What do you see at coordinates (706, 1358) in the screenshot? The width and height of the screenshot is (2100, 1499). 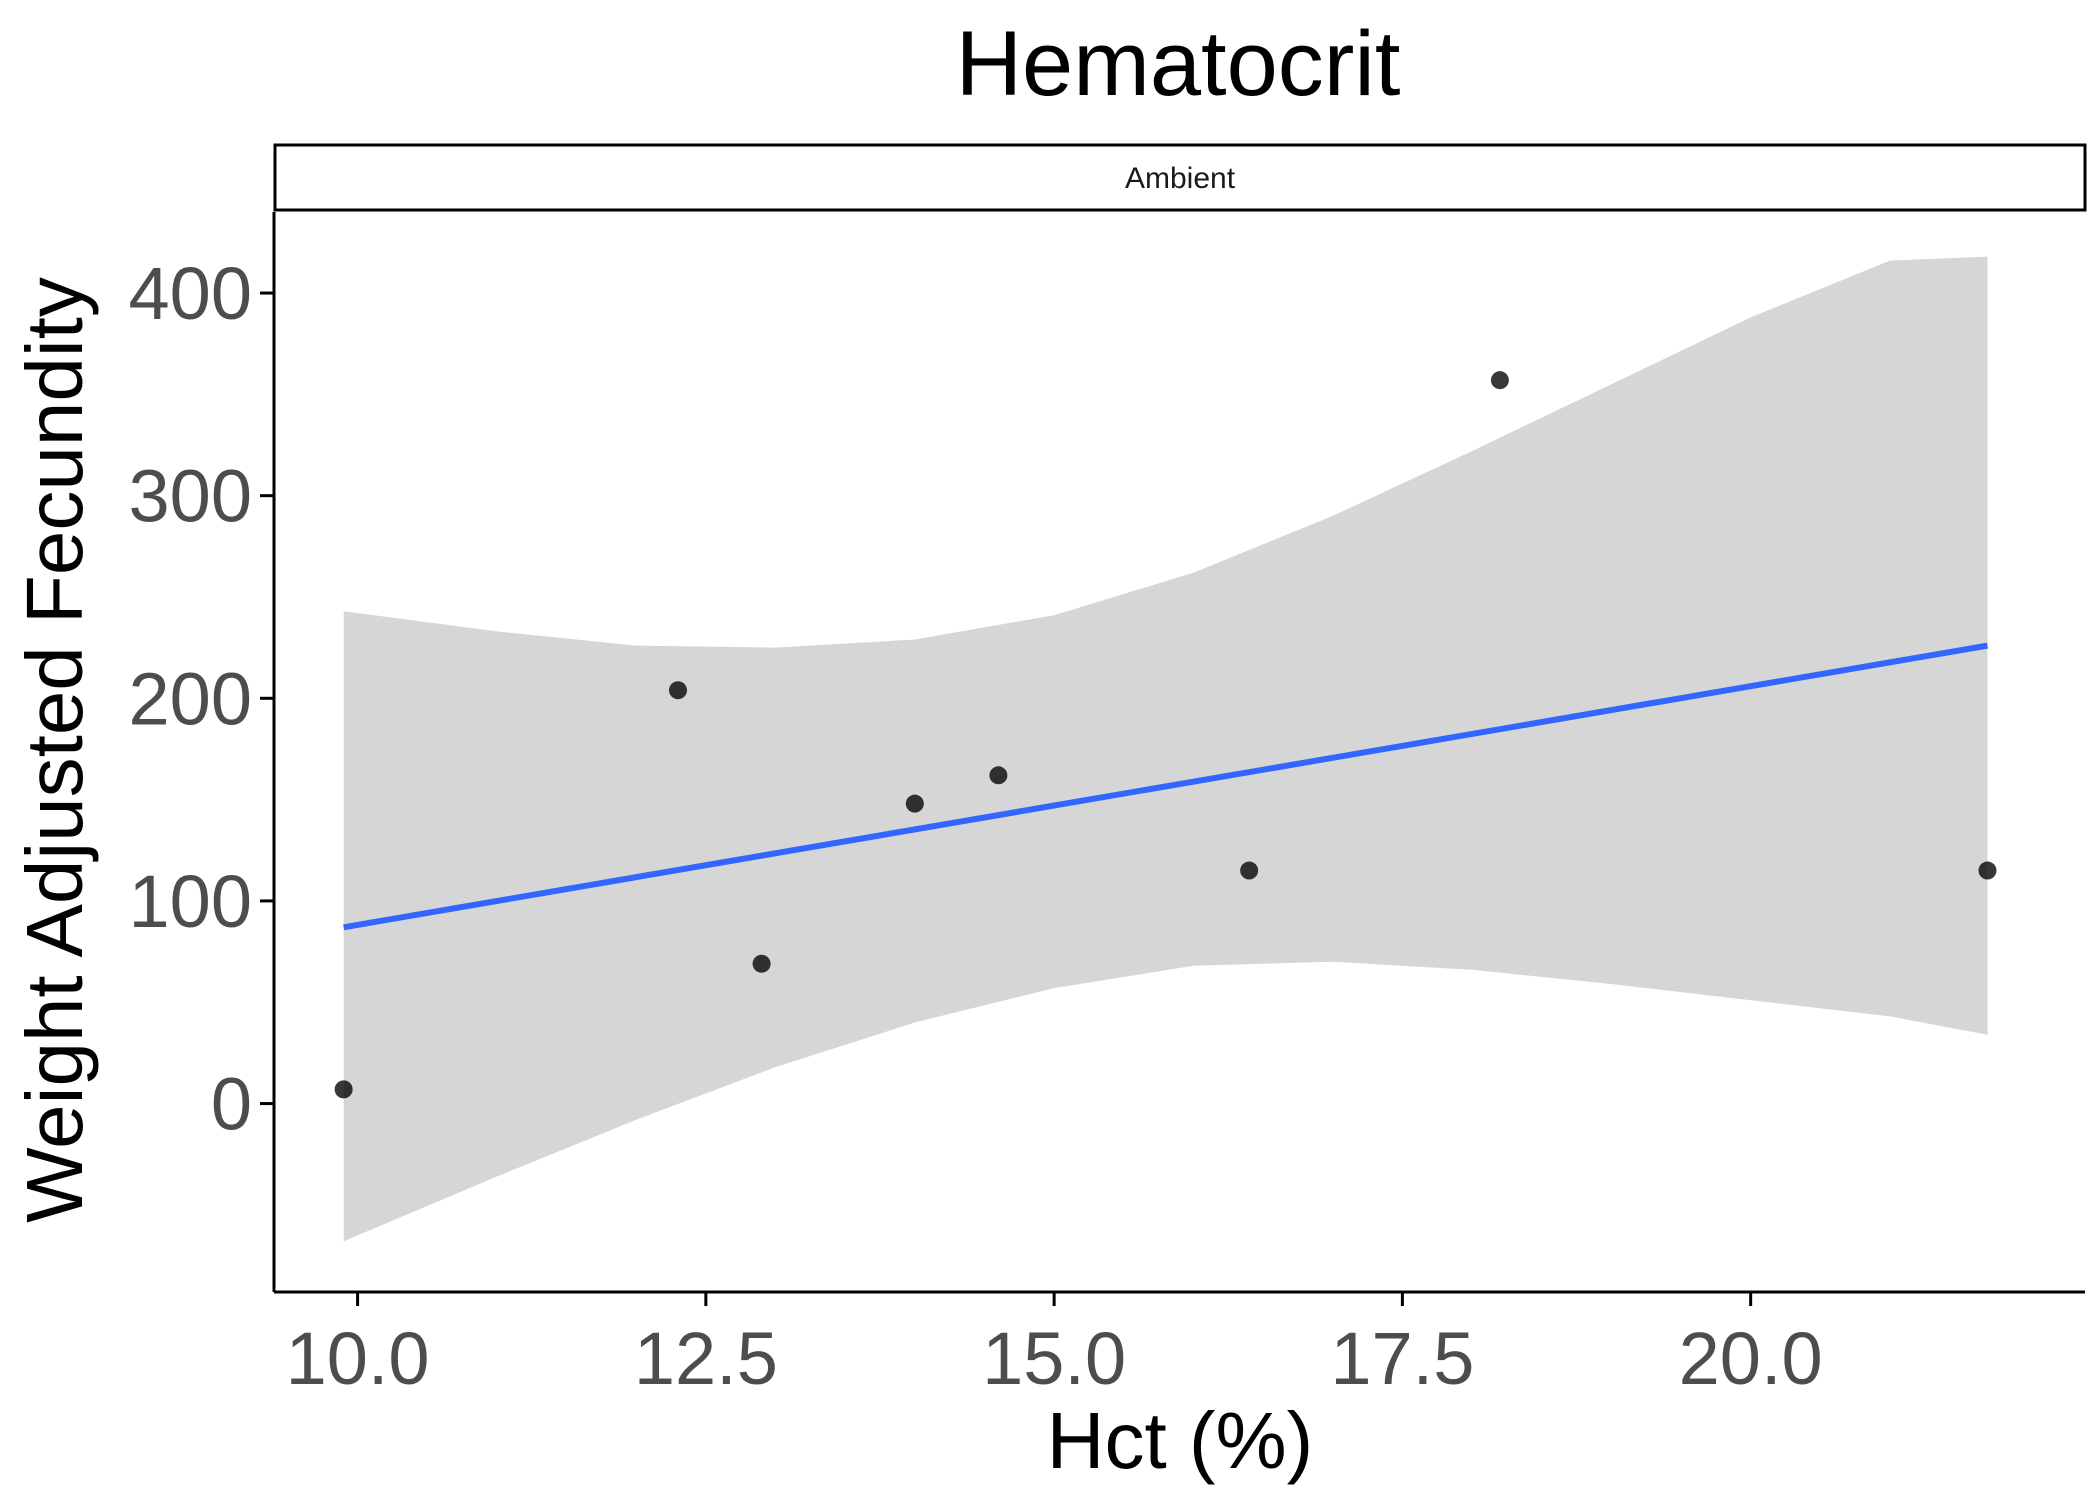 I see `x-tick-label: 12.5` at bounding box center [706, 1358].